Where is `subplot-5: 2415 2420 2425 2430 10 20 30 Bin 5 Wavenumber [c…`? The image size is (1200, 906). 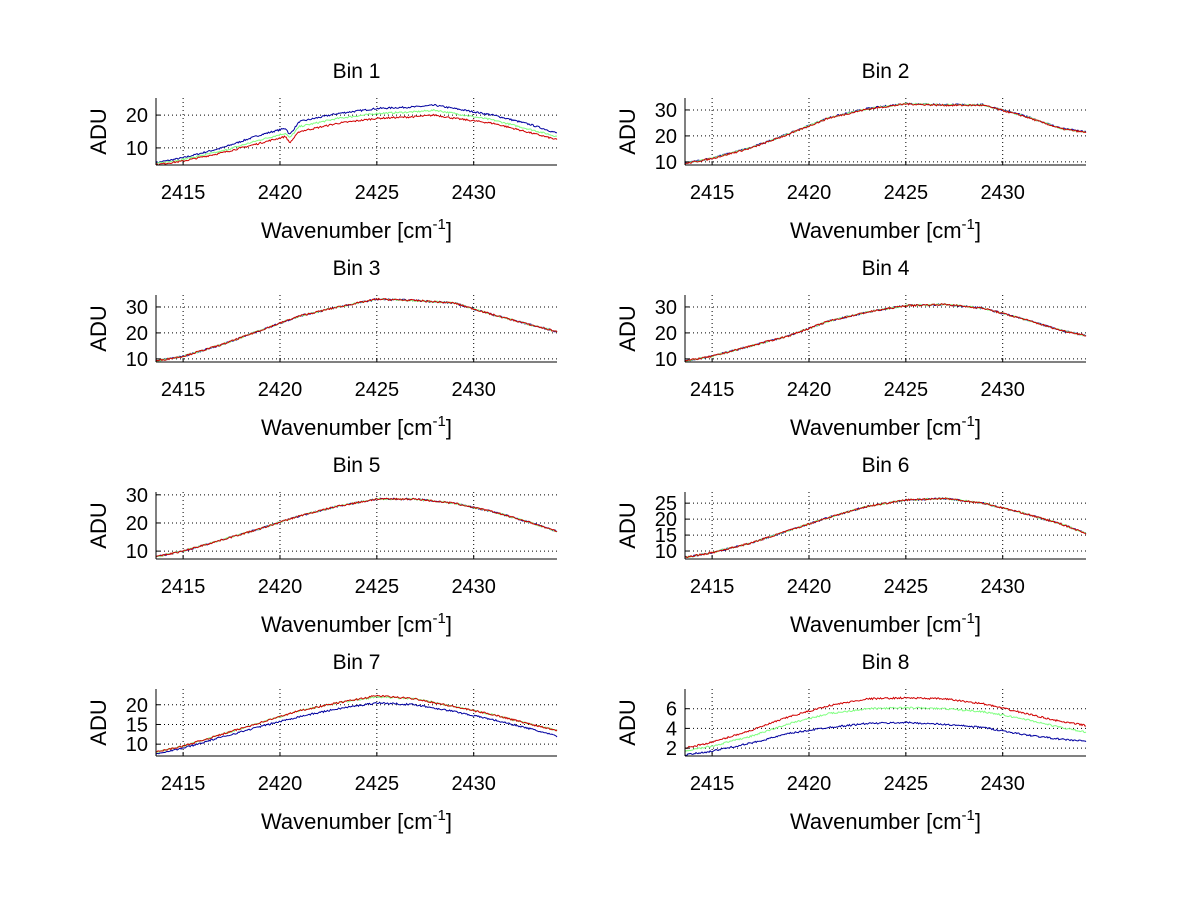 subplot-5: 2415 2420 2425 2430 10 20 30 Bin 5 Wavenumber [c… is located at coordinates (322, 545).